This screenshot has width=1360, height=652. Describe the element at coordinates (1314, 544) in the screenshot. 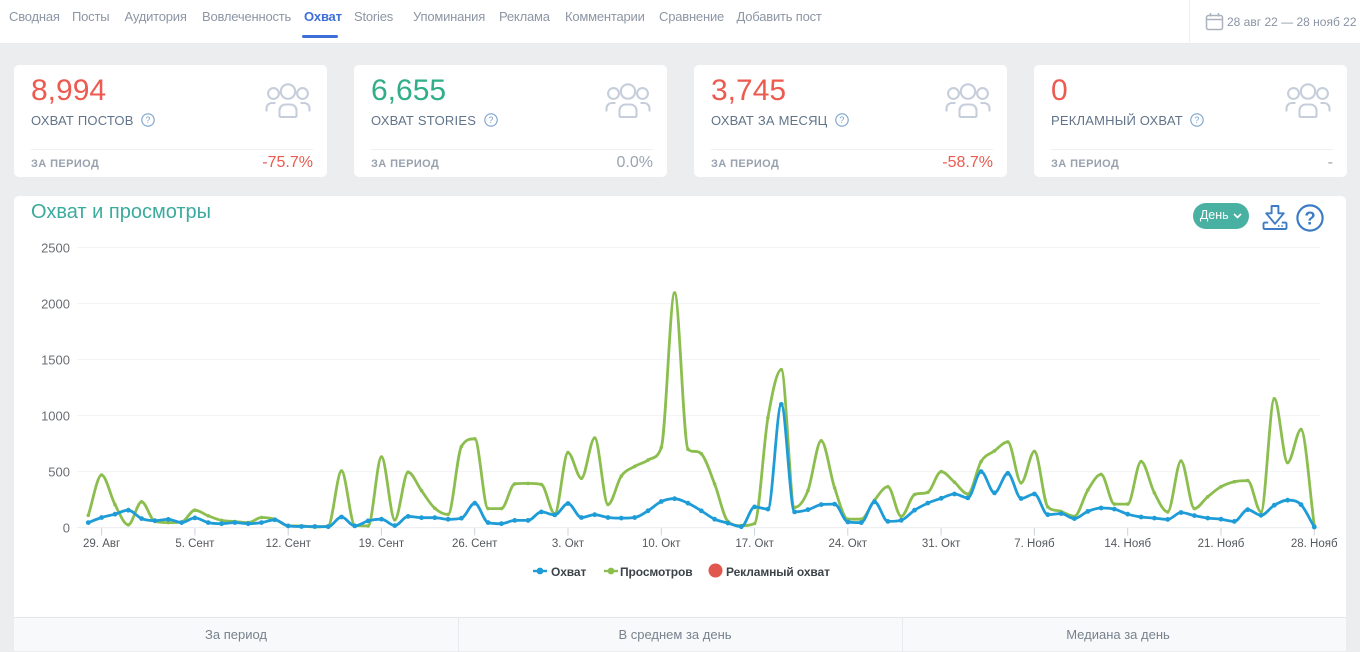

I see `svg-text: 28. Нояб` at that location.